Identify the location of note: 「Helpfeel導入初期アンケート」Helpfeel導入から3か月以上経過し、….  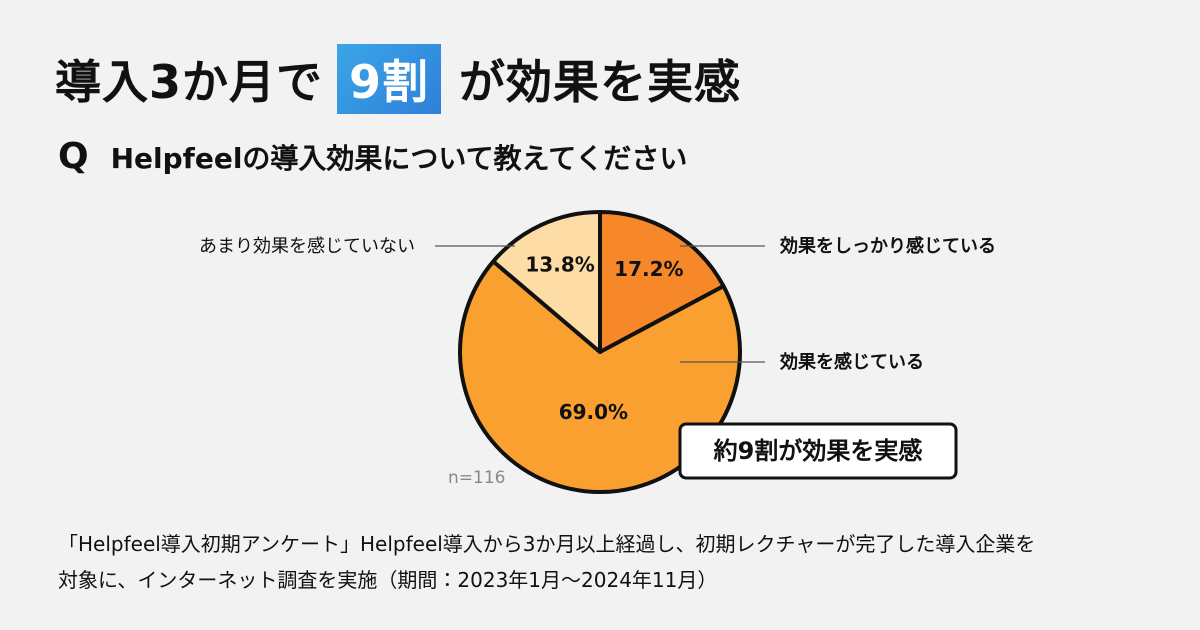
(546, 562).